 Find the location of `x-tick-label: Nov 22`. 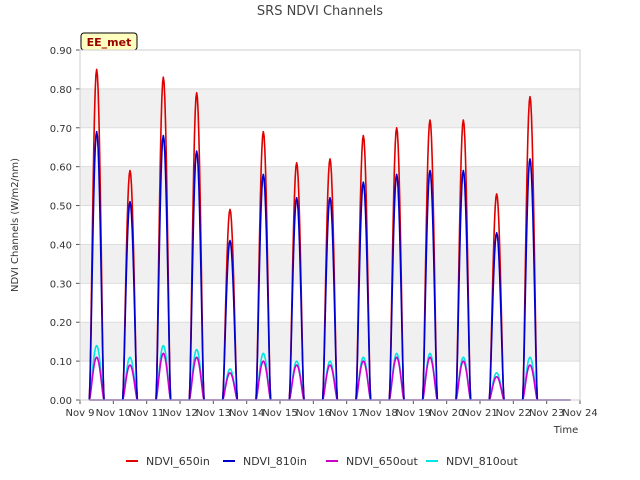

x-tick-label: Nov 22 is located at coordinates (513, 413).